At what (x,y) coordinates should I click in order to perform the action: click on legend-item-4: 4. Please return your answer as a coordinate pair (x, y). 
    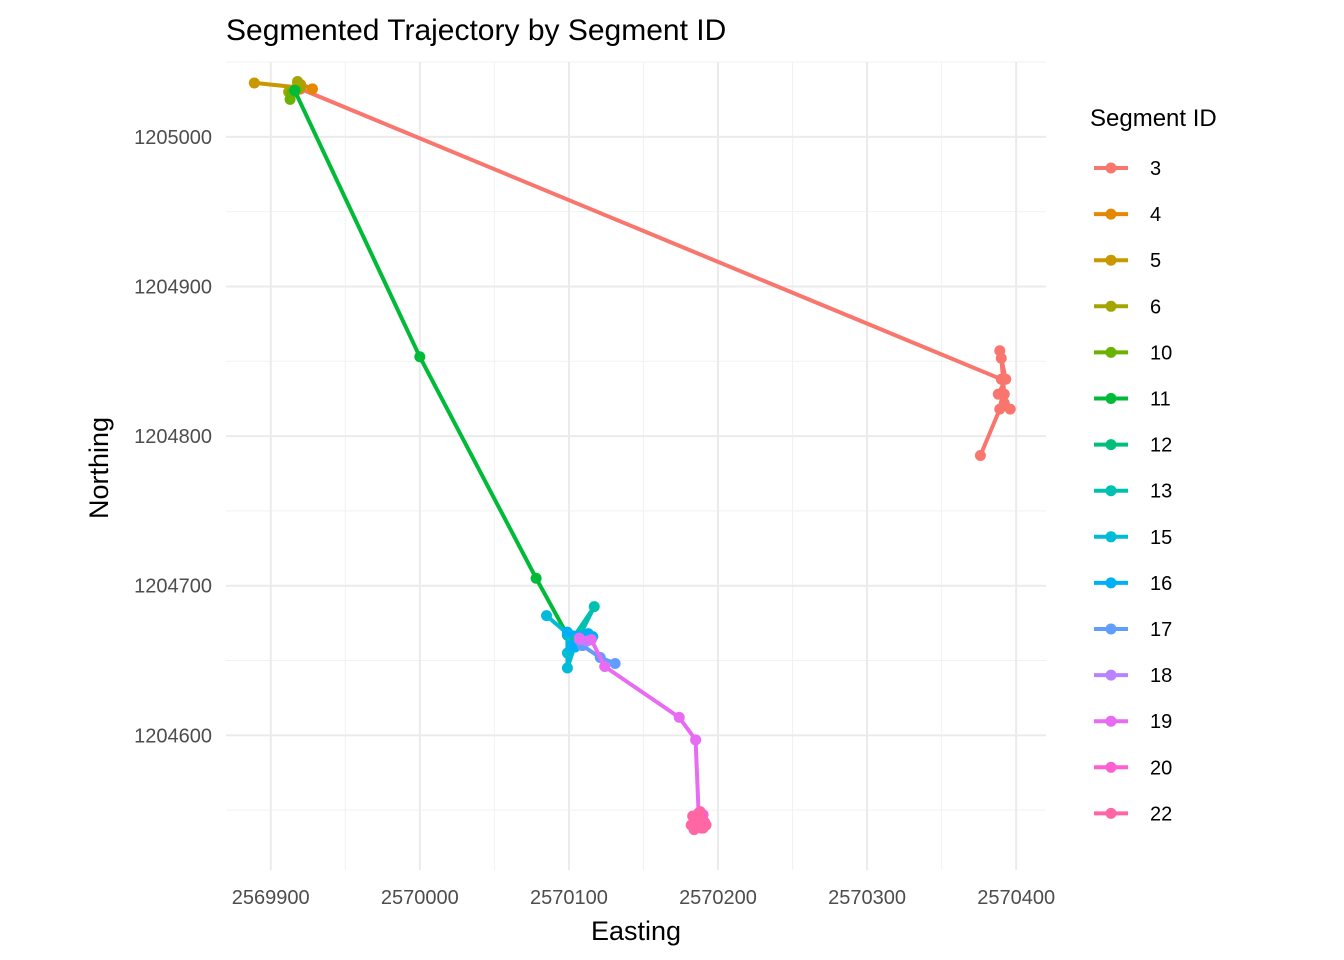
    Looking at the image, I should click on (1127, 215).